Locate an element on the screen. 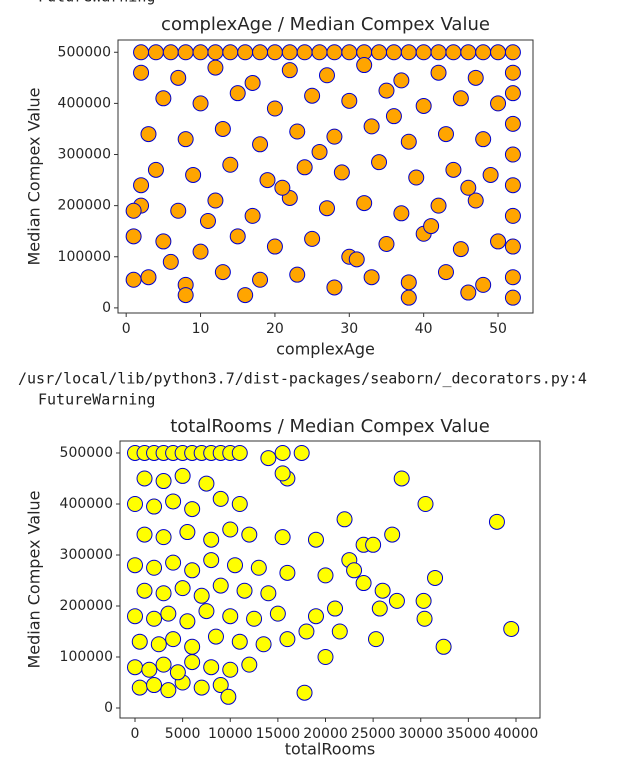 The image size is (621, 764). x-tick-label: 30000 is located at coordinates (420, 734).